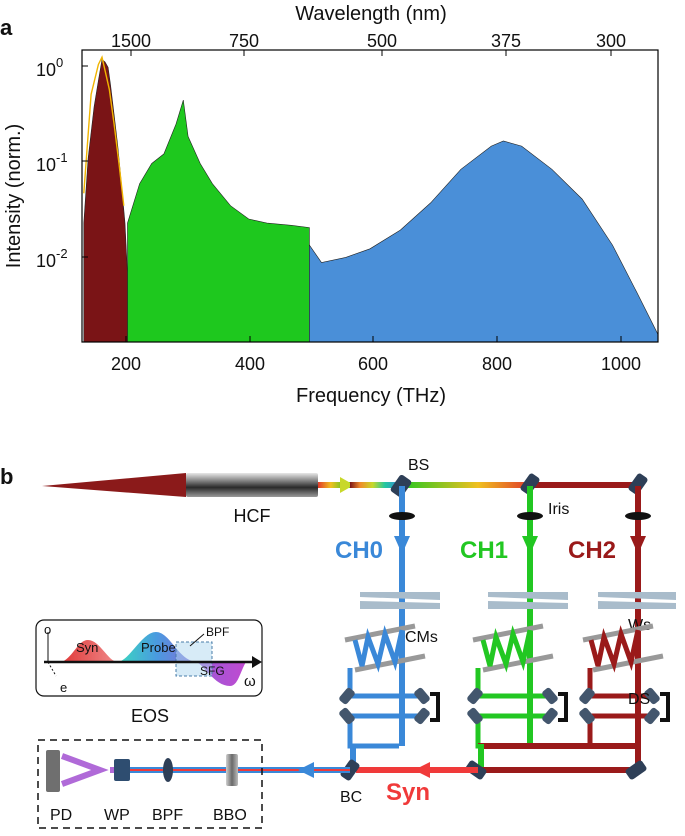 This screenshot has height=836, width=685. I want to click on e-axis, so click(52, 669).